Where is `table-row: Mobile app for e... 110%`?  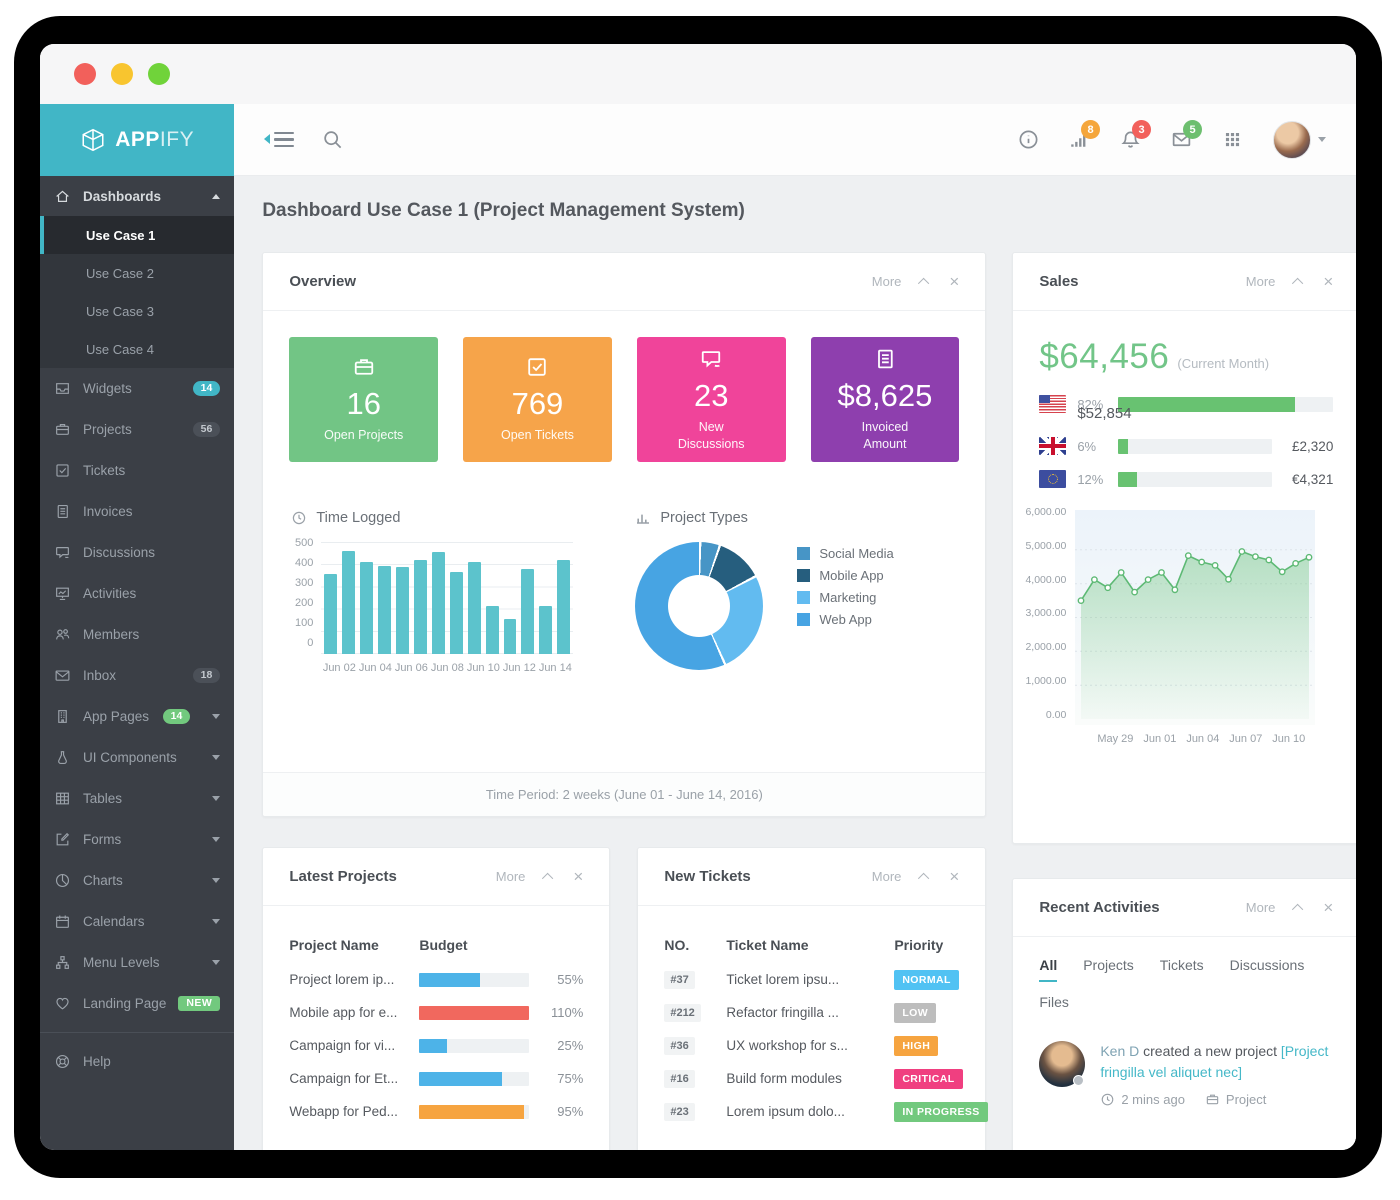 table-row: Mobile app for e... 110% is located at coordinates (436, 1012).